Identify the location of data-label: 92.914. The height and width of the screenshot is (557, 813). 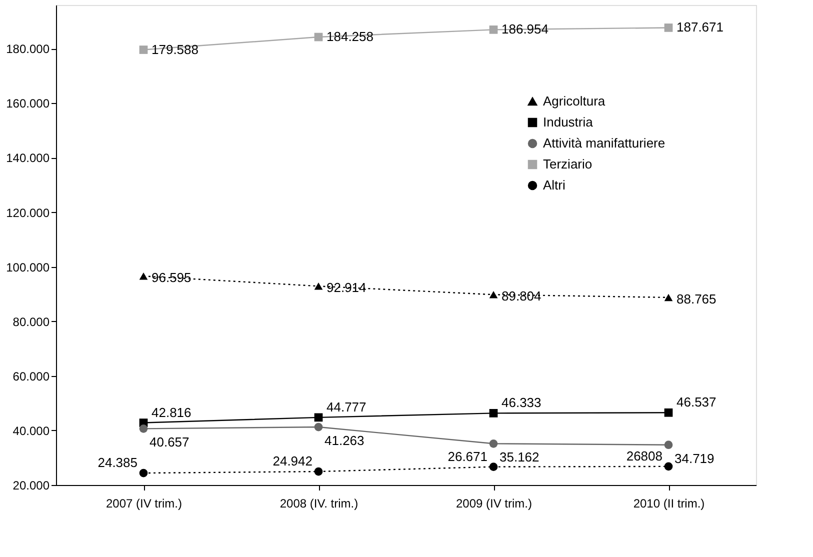
(346, 288).